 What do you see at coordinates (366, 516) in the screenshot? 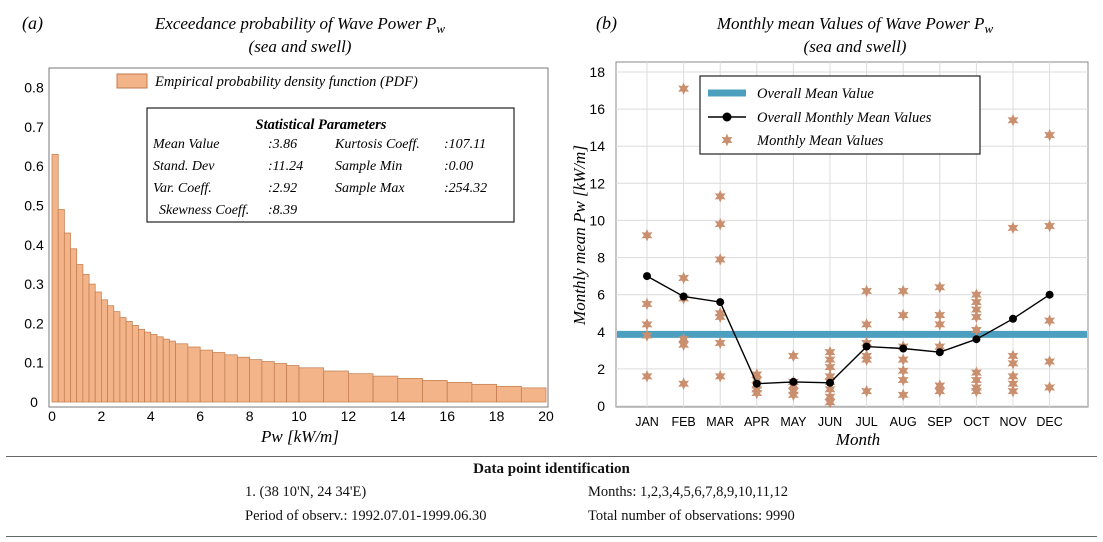
I see `identification-period: Period of observ.: 1992.07.01-1999.06.30` at bounding box center [366, 516].